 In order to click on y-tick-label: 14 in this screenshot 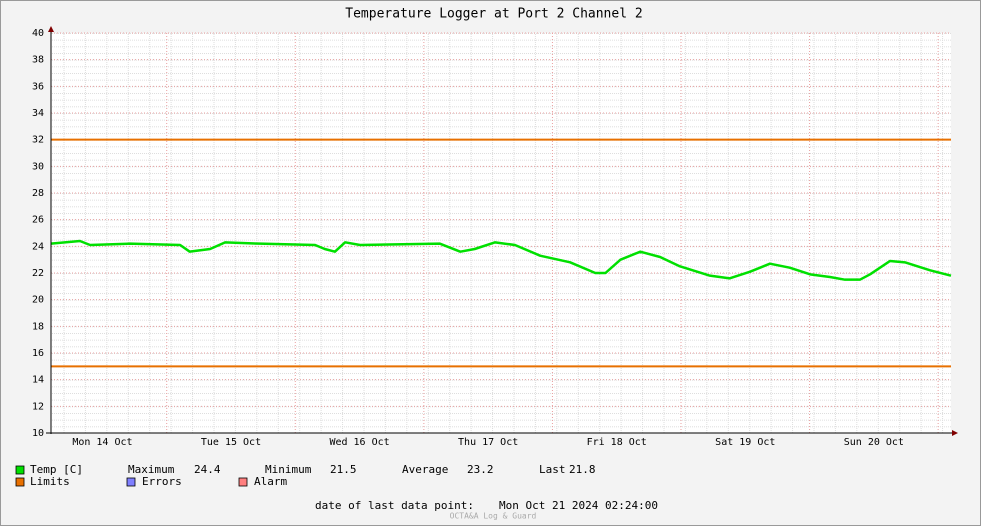, I will do `click(38, 380)`.